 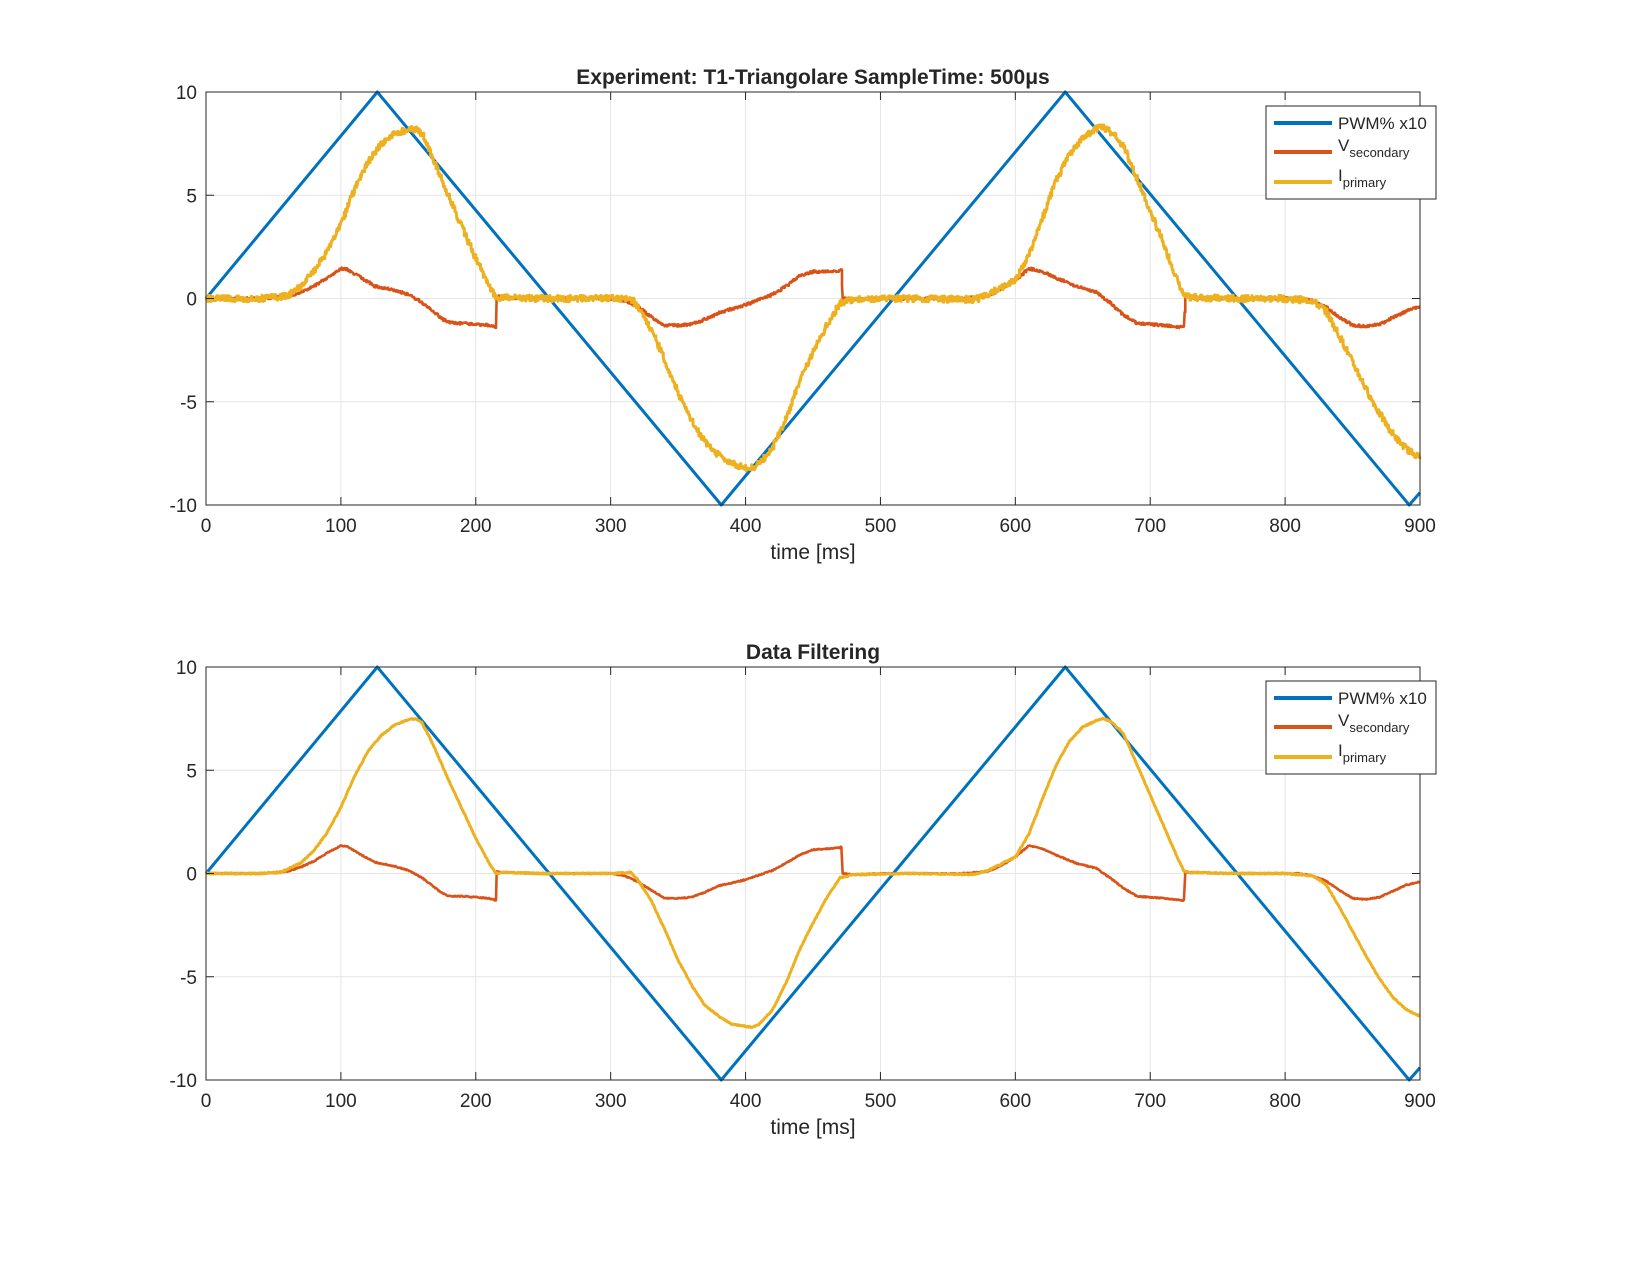 I want to click on chart-top-xtick-label: 200, so click(x=476, y=526).